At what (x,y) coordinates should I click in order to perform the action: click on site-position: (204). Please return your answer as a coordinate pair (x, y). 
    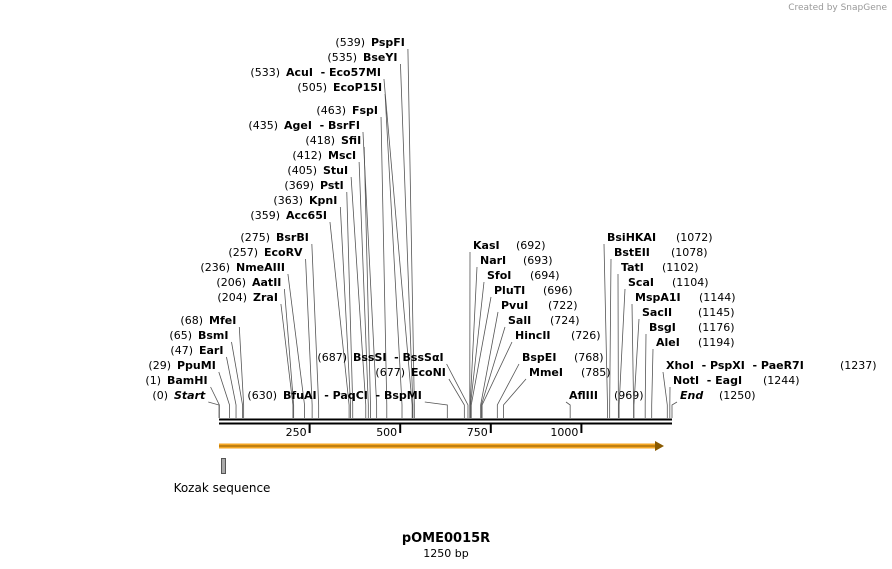
    Looking at the image, I should click on (232, 297).